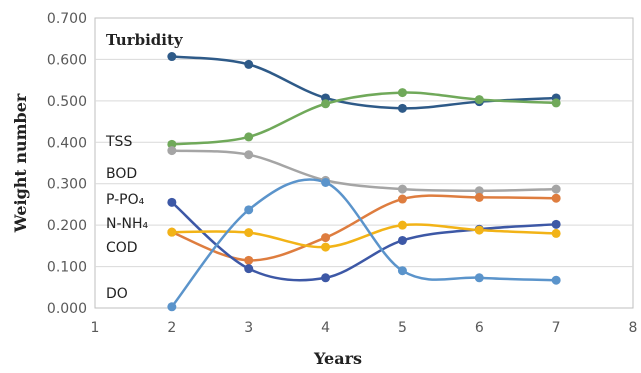 Image resolution: width=641 pixels, height=373 pixels. What do you see at coordinates (248, 328) in the screenshot?
I see `x-tick-label: 3` at bounding box center [248, 328].